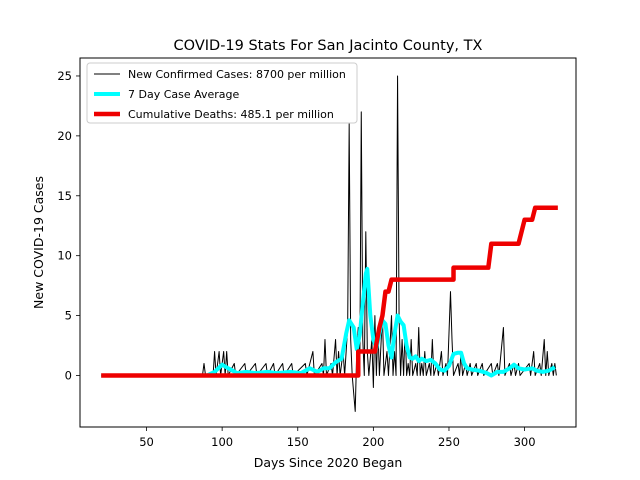 The height and width of the screenshot is (480, 640). What do you see at coordinates (237, 74) in the screenshot?
I see `legend-label-0: New Confirmed Cases: 8700 per million` at bounding box center [237, 74].